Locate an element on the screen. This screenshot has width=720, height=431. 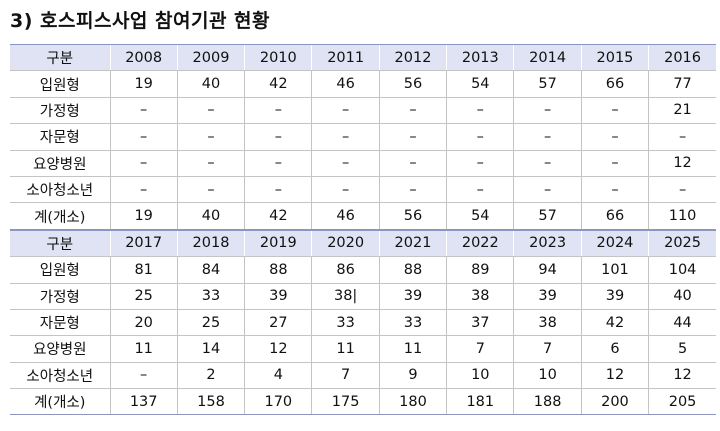
table-row: 입원형 81 84 88 86 88 89 94 101 104 is located at coordinates (363, 270).